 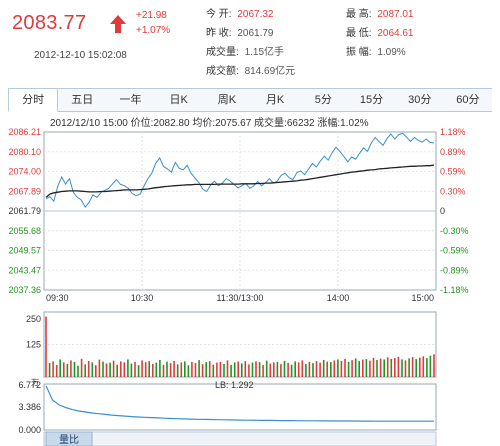 I want to click on time-x-tick: 09:30, so click(x=57, y=298).